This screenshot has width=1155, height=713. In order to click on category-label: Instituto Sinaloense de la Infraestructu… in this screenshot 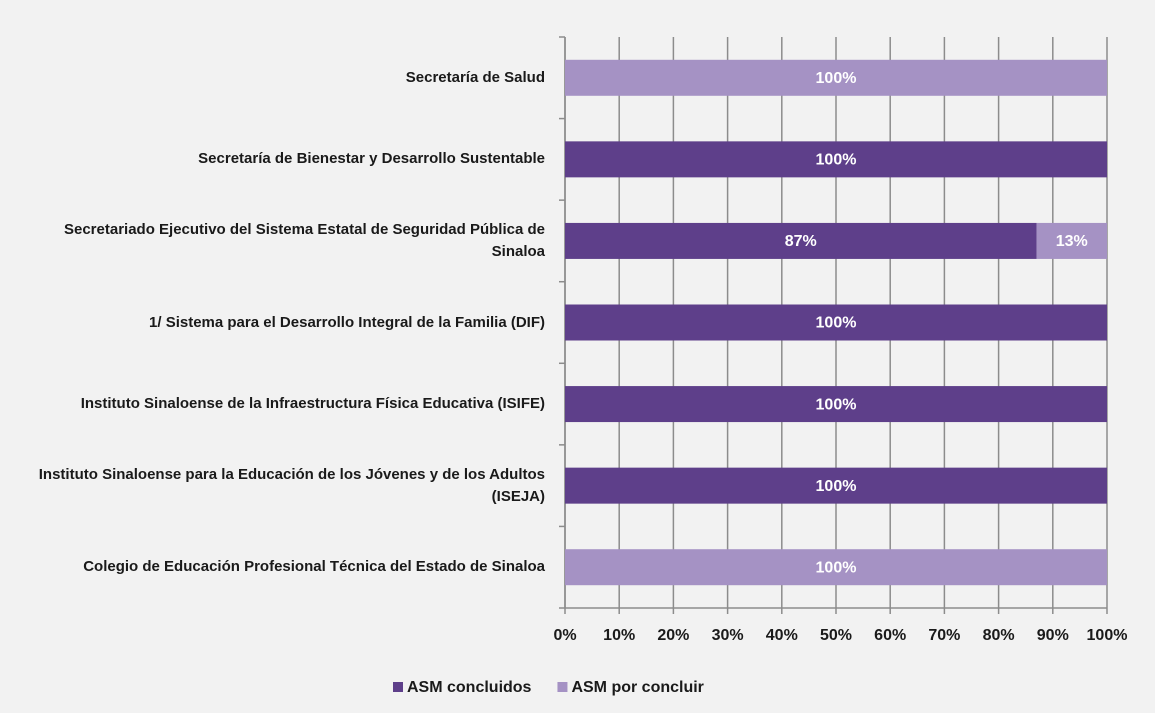, I will do `click(312, 404)`.